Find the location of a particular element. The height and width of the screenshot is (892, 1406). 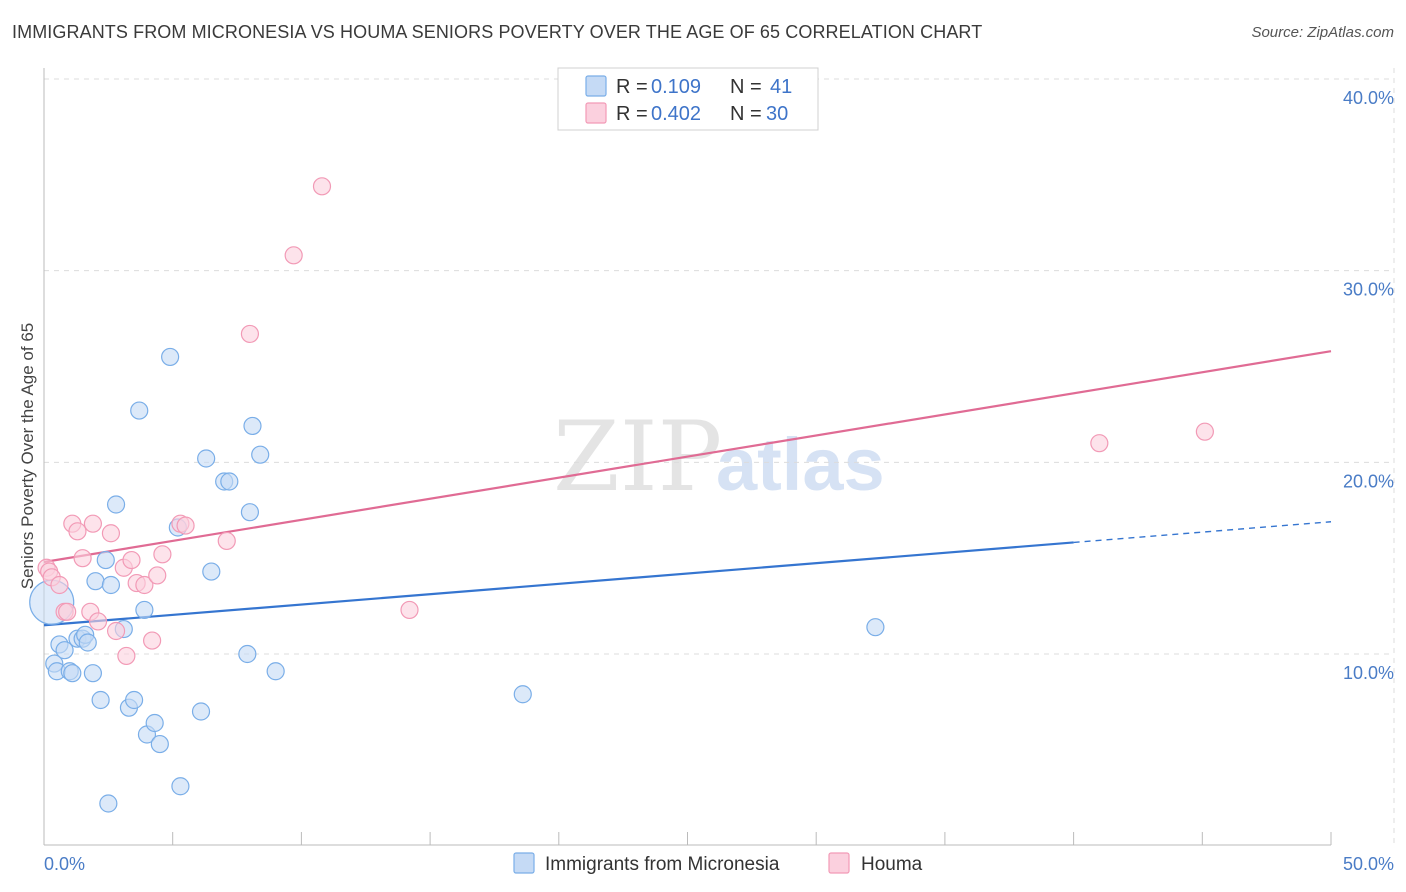

legend-n-label-houma: N = is located at coordinates (746, 114).